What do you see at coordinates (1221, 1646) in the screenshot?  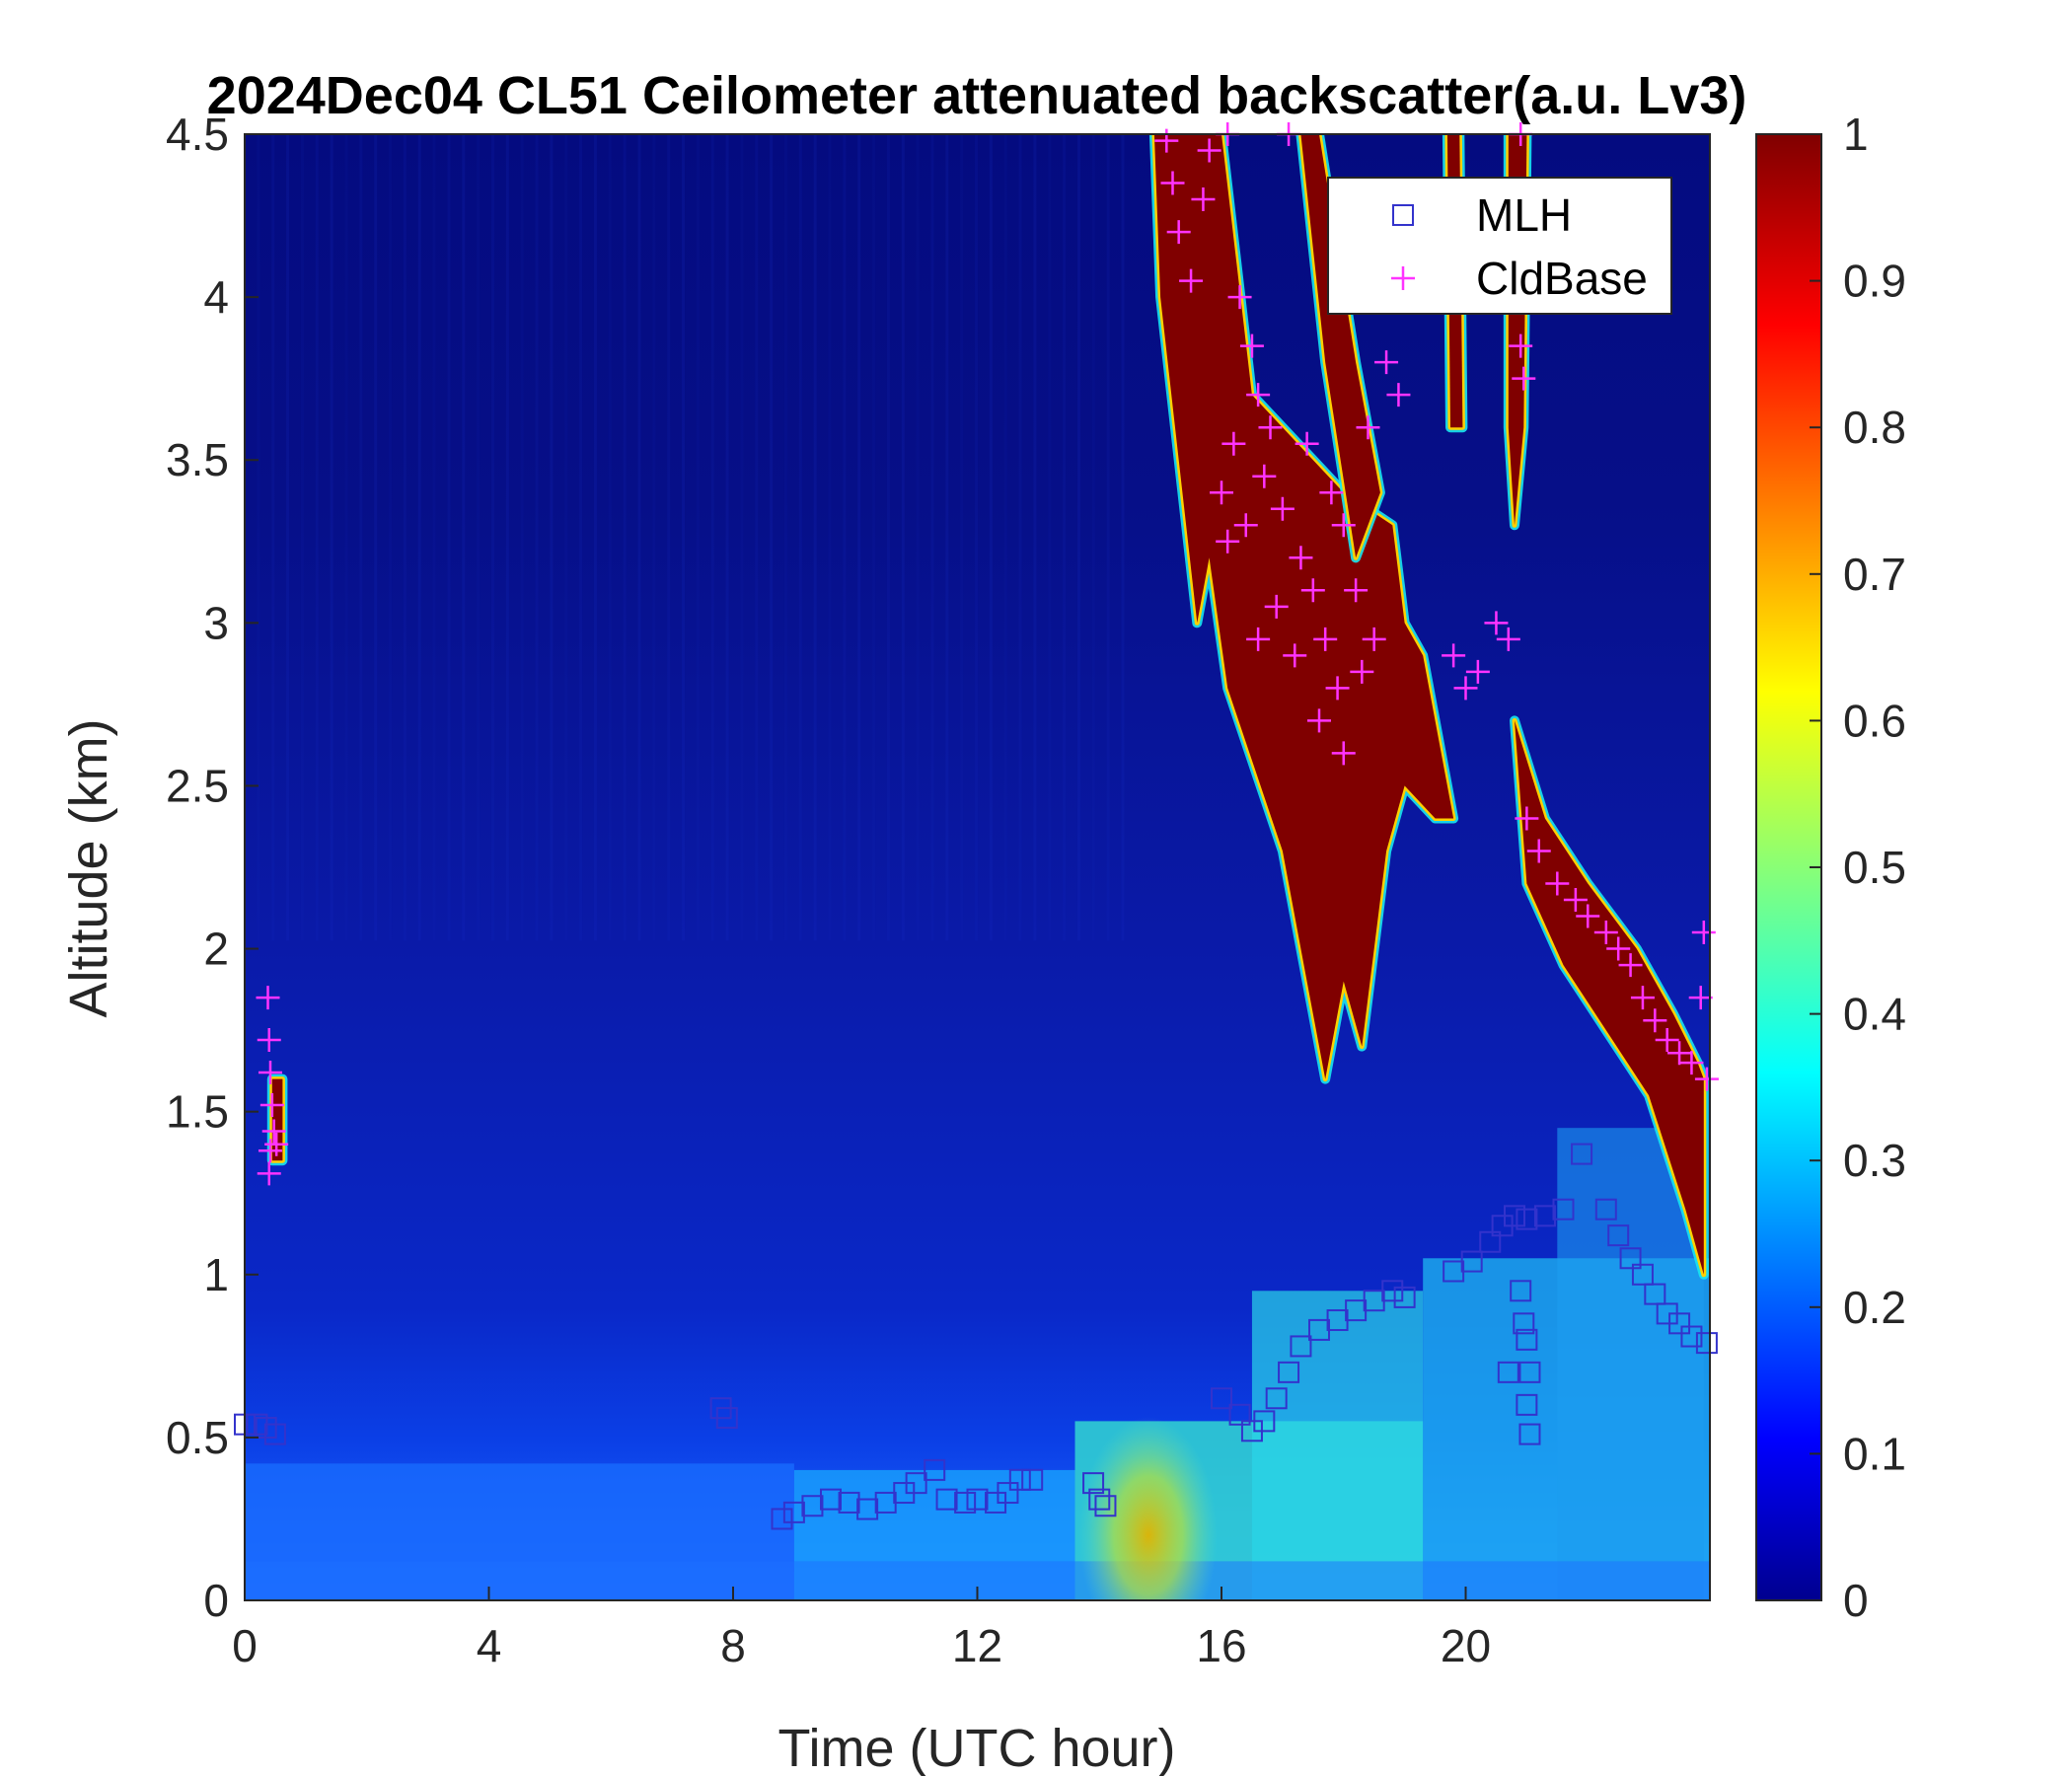 I see `x-tick-label: 16` at bounding box center [1221, 1646].